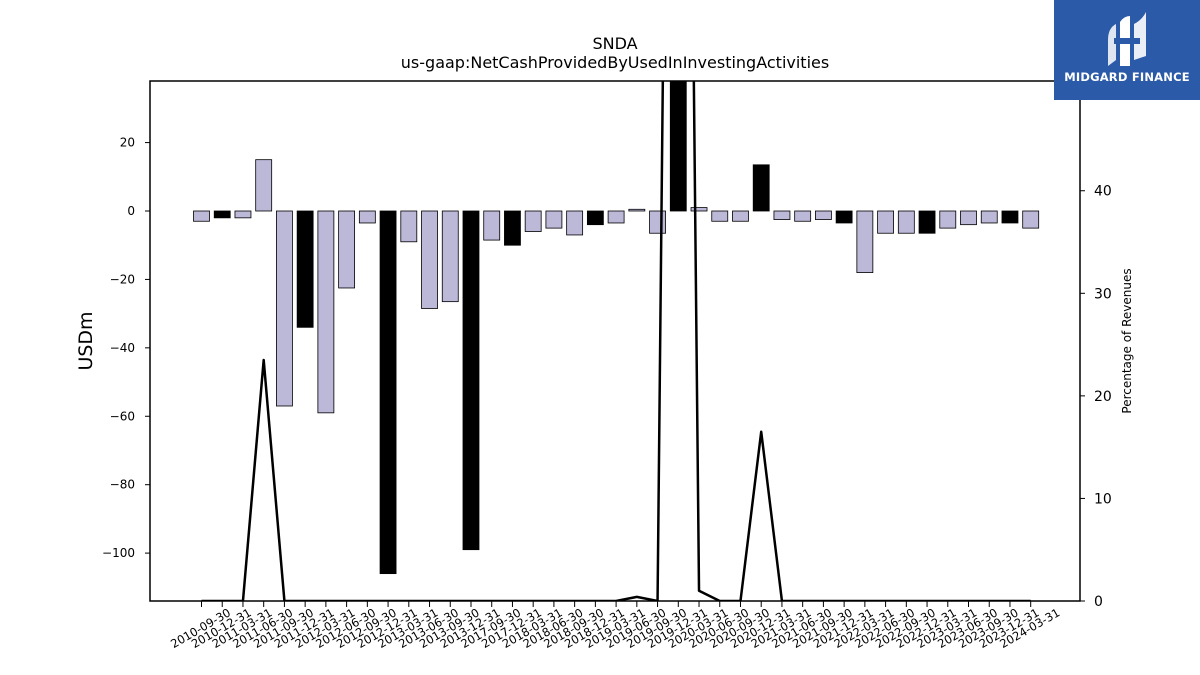 Image resolution: width=1200 pixels, height=675 pixels. I want to click on y-tick-label: −40, so click(122, 348).